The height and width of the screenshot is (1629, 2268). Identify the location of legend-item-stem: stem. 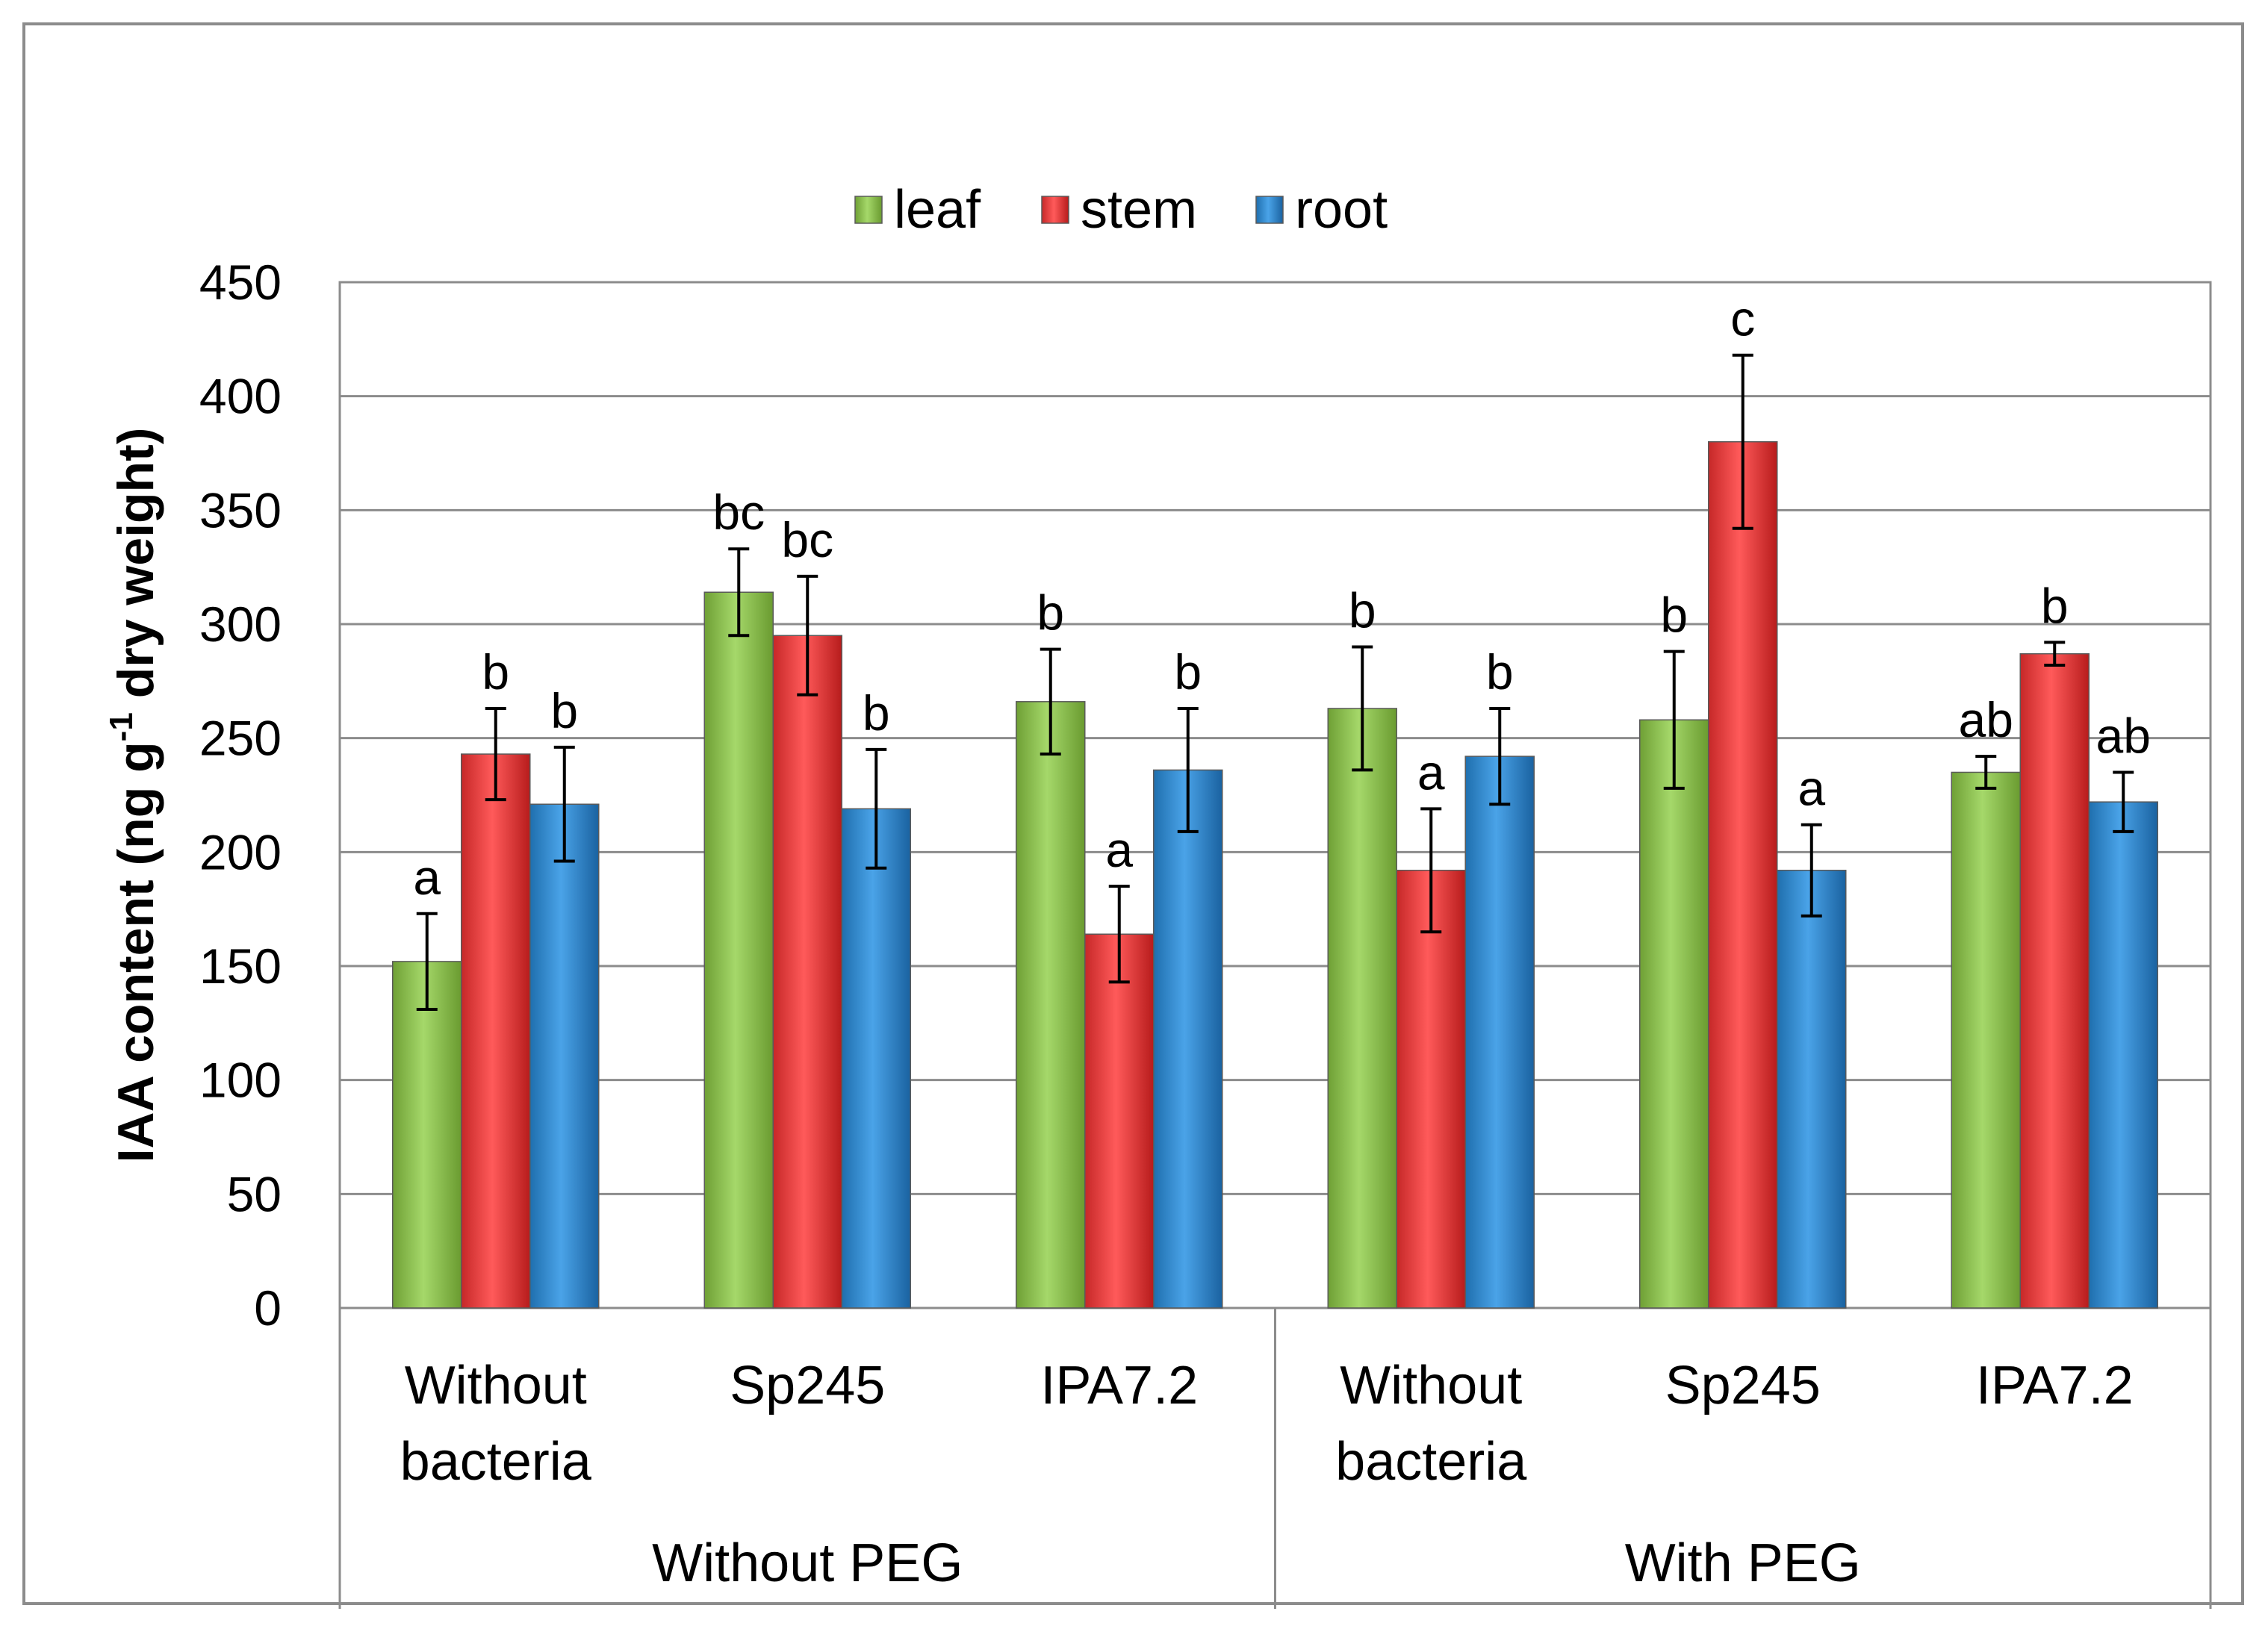
(1119, 210).